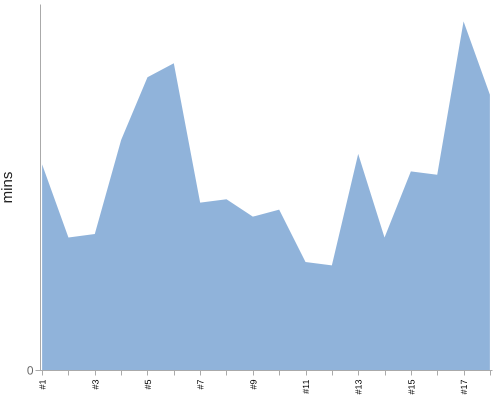  What do you see at coordinates (95, 385) in the screenshot?
I see `x-tick-label: #3` at bounding box center [95, 385].